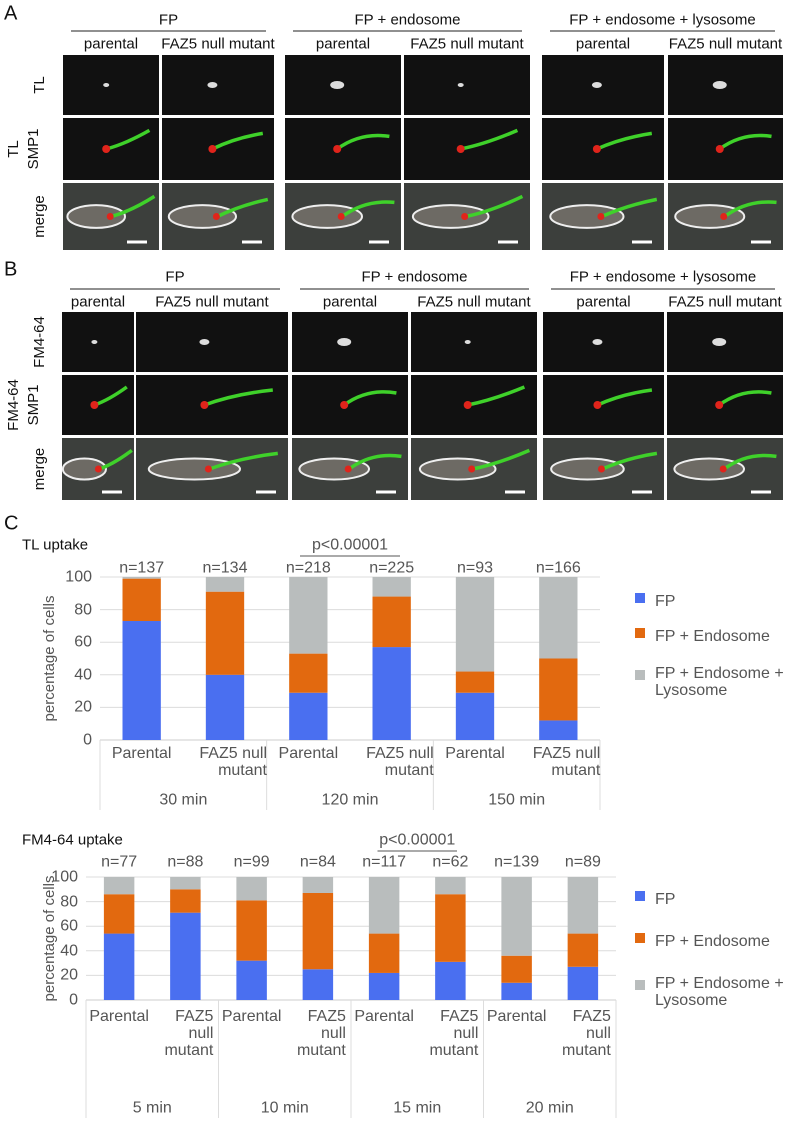 Image resolution: width=800 pixels, height=1125 pixels. What do you see at coordinates (350, 545) in the screenshot?
I see `significance: p<0.00001` at bounding box center [350, 545].